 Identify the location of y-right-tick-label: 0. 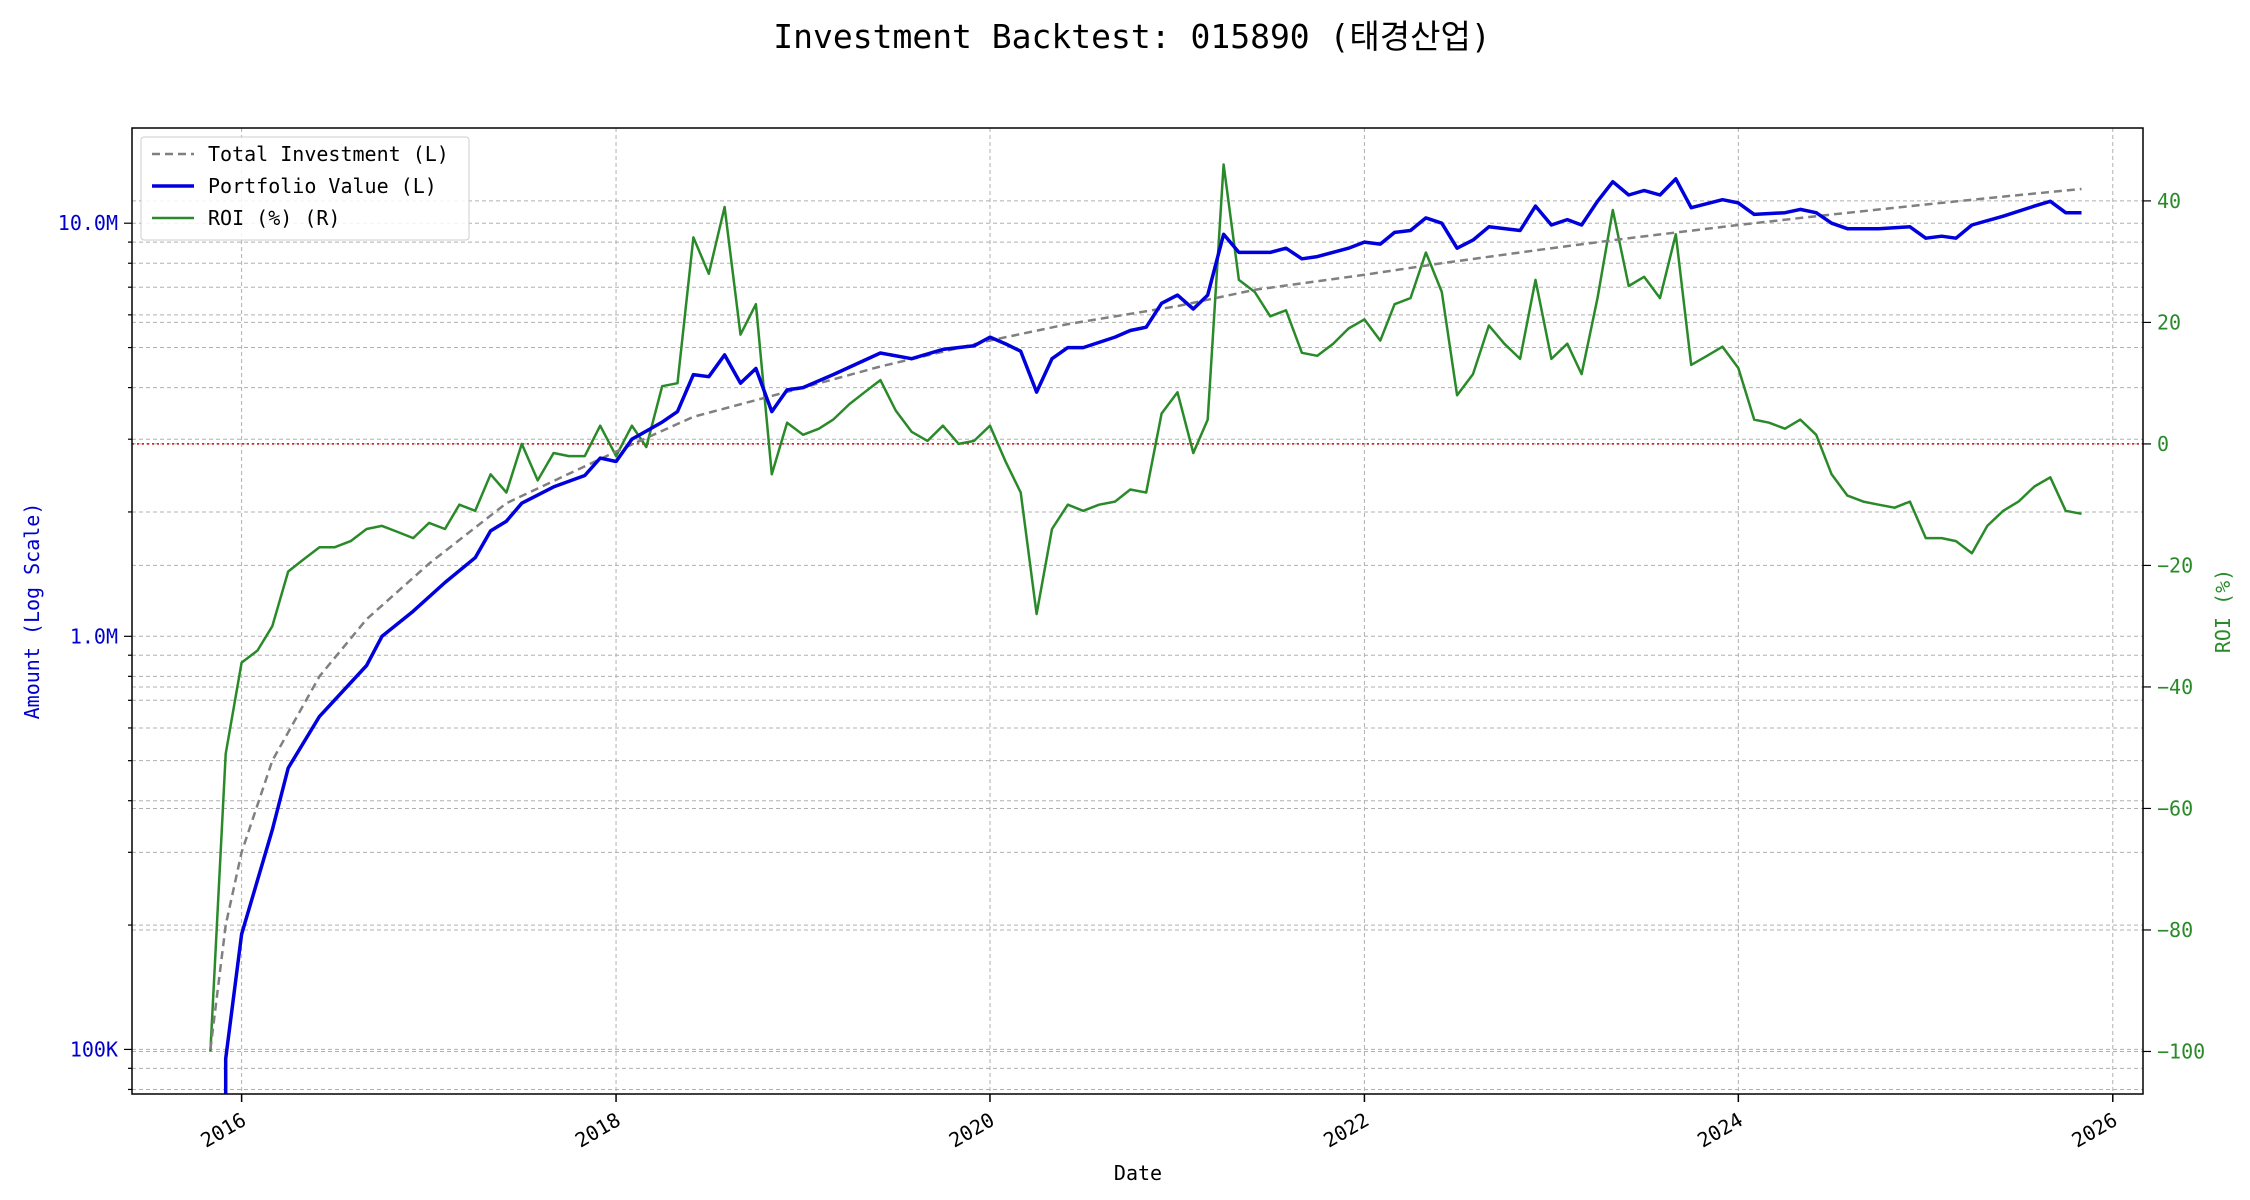
(2163, 444).